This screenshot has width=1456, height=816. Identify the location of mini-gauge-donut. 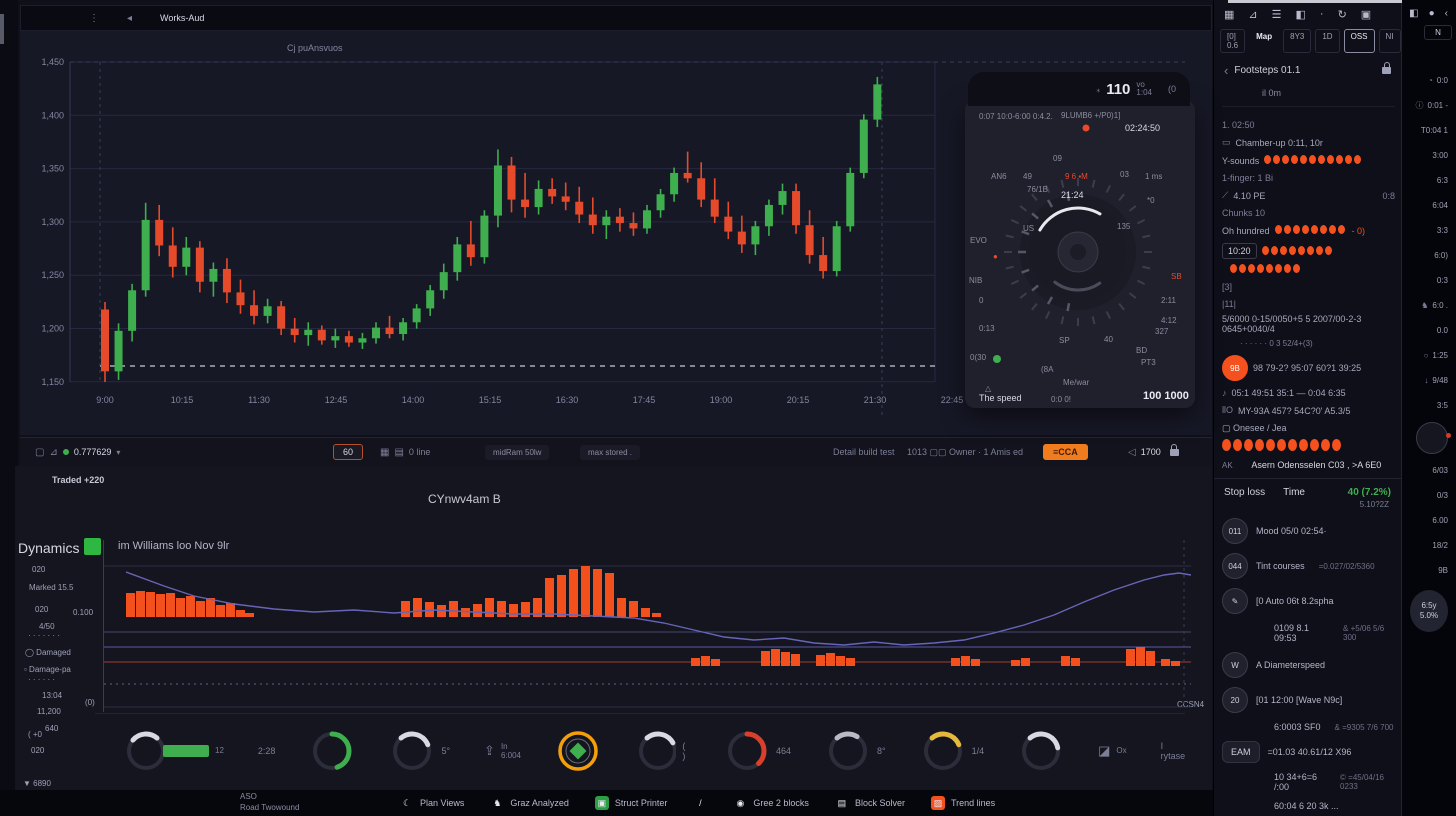
(332, 751).